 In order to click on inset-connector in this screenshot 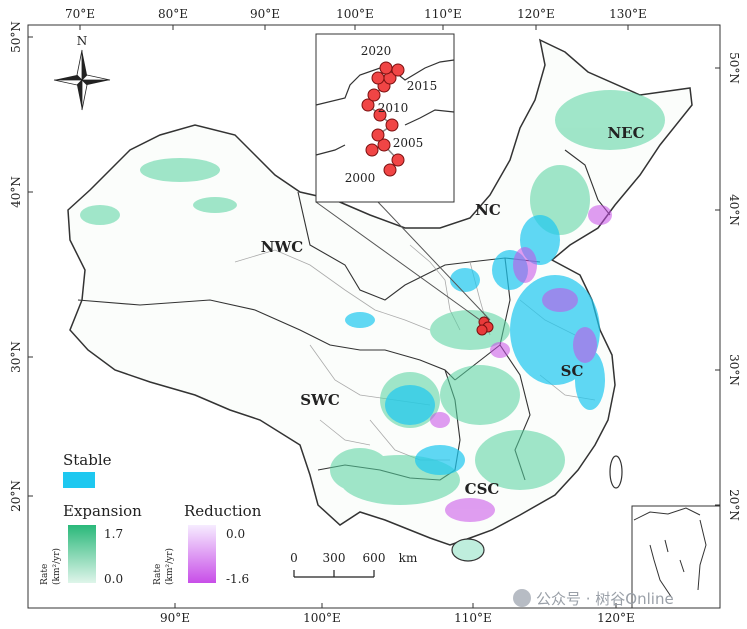, I will do `click(403, 261)`.